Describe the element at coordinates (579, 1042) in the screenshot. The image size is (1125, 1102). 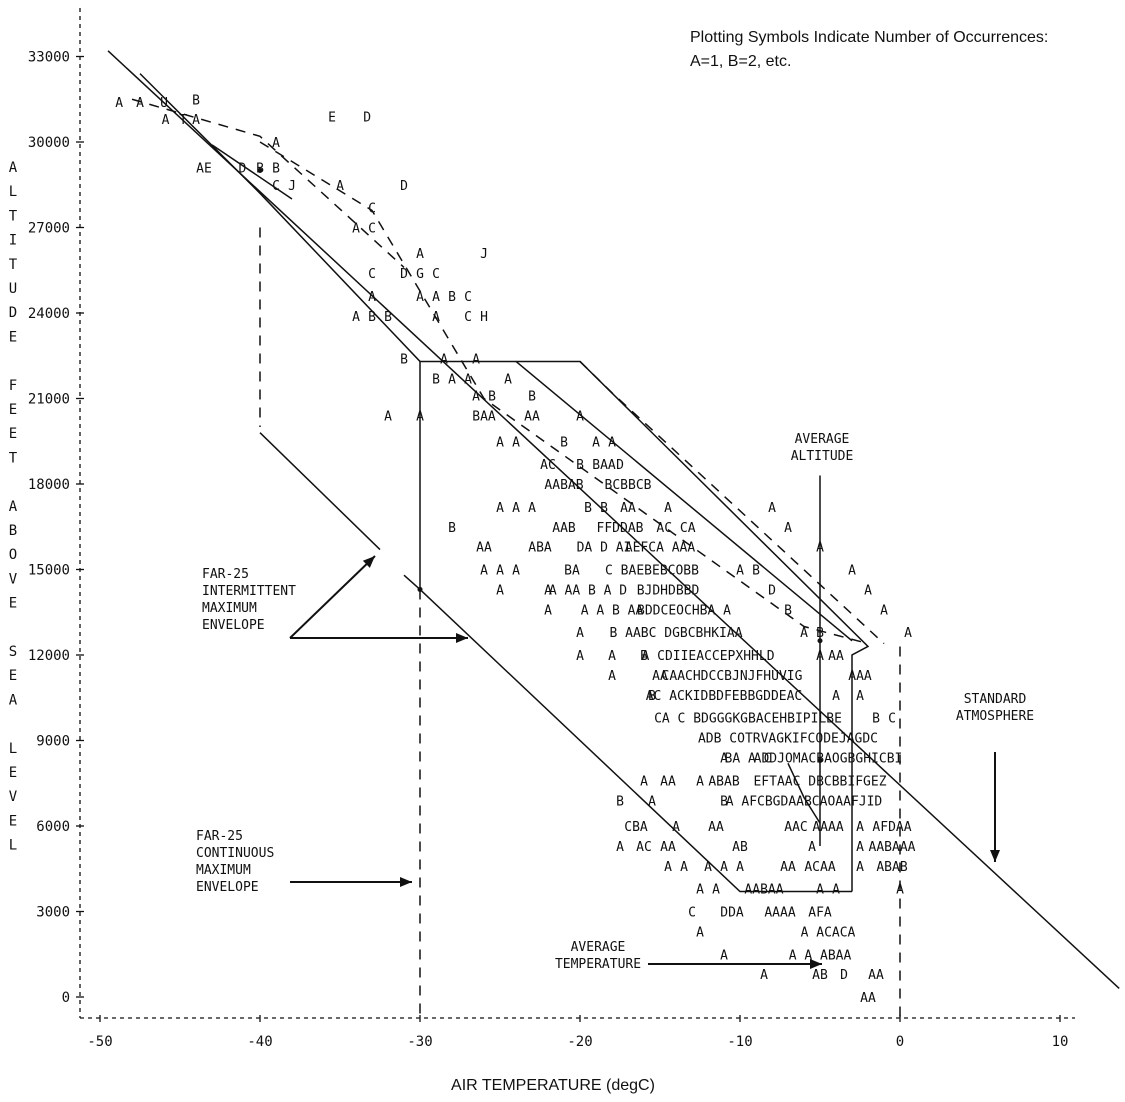
I see `x-tick-label: -20` at that location.